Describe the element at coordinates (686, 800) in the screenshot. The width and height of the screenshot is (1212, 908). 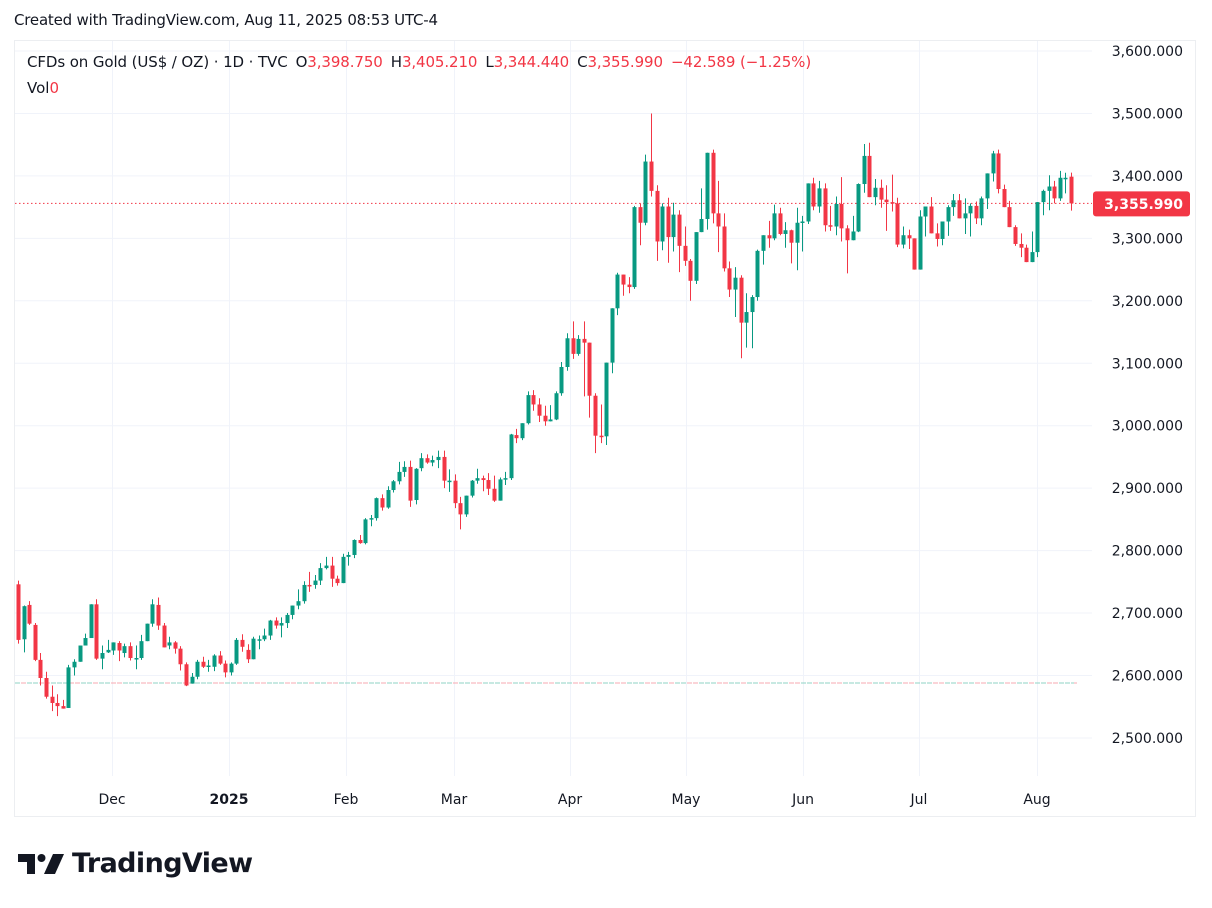
I see `time-tick-label: May` at that location.